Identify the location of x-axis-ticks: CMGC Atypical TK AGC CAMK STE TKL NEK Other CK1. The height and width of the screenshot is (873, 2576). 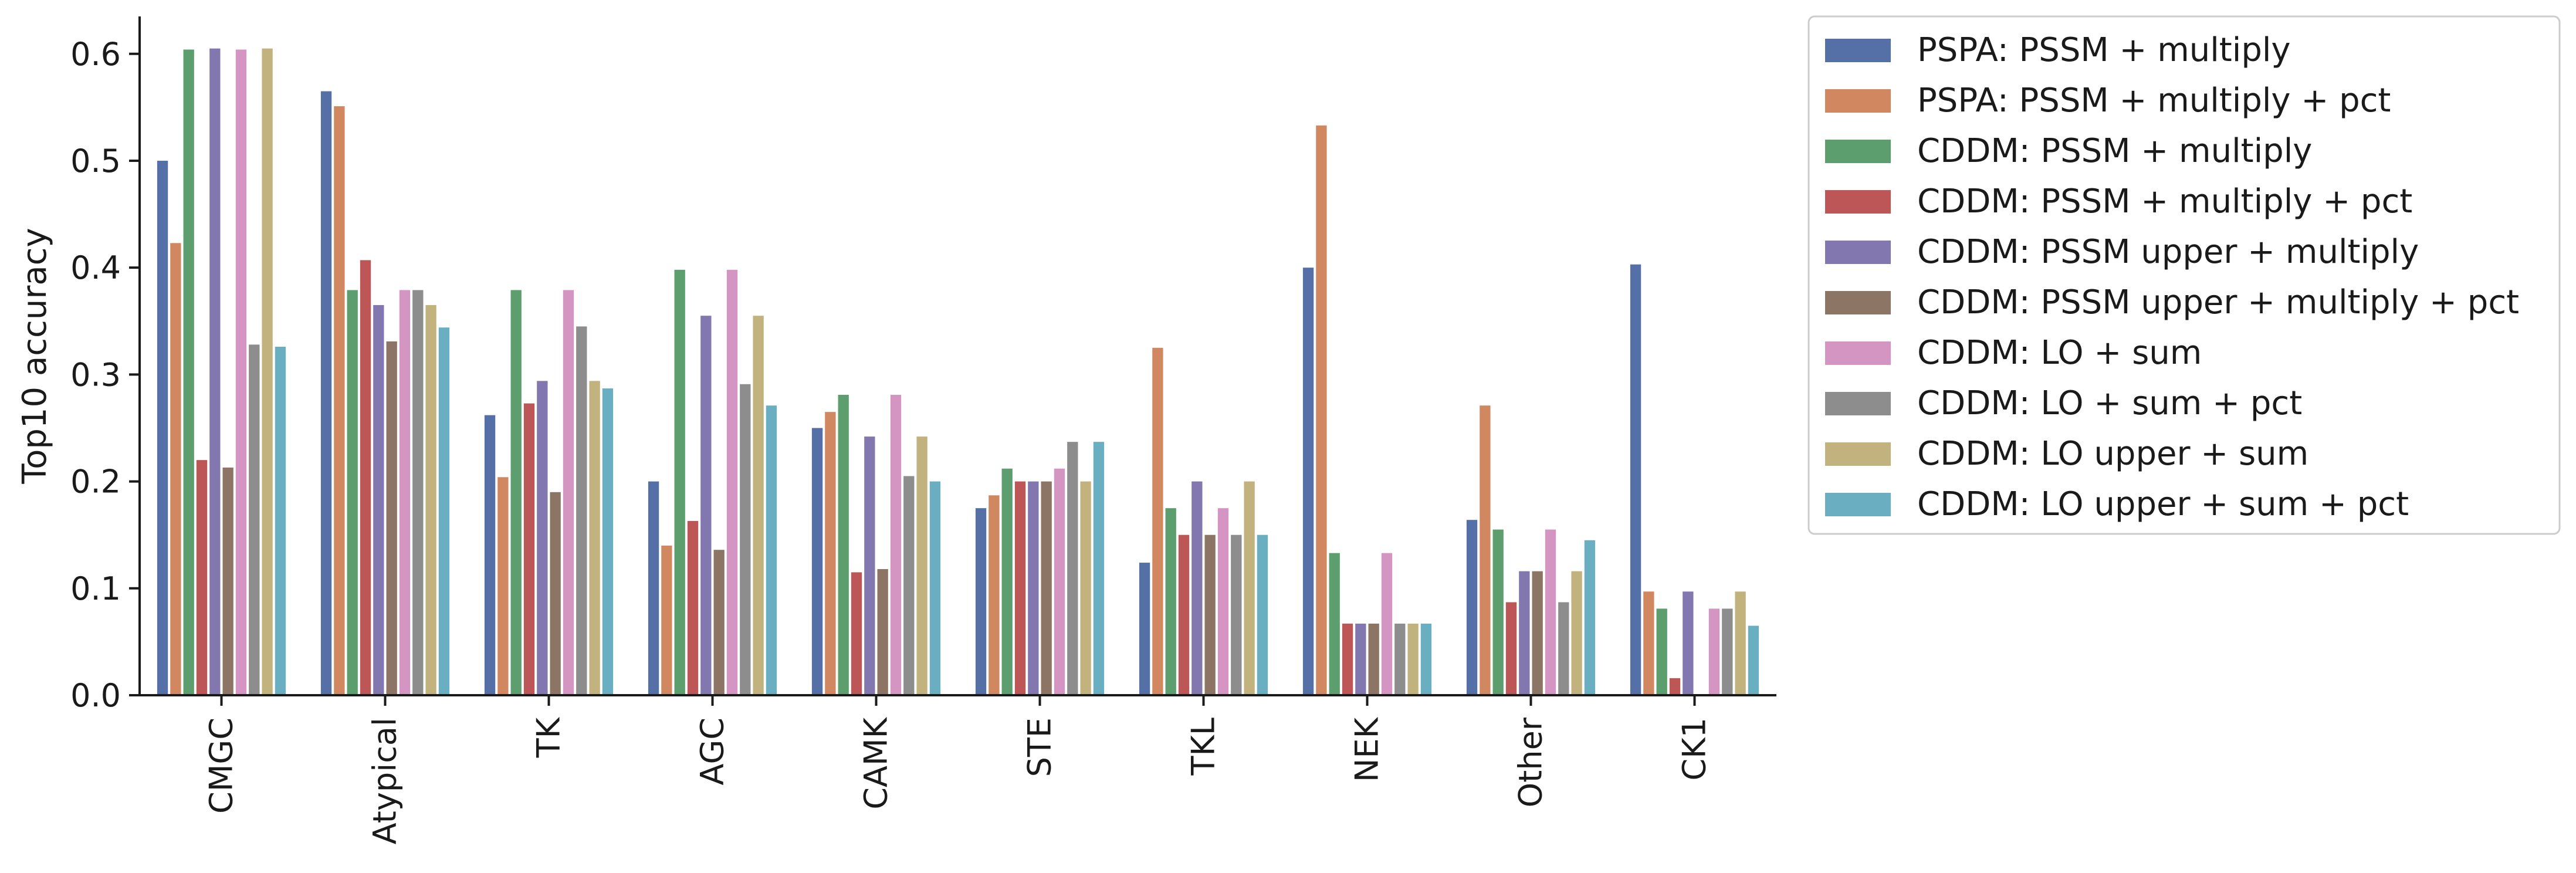
(958, 769).